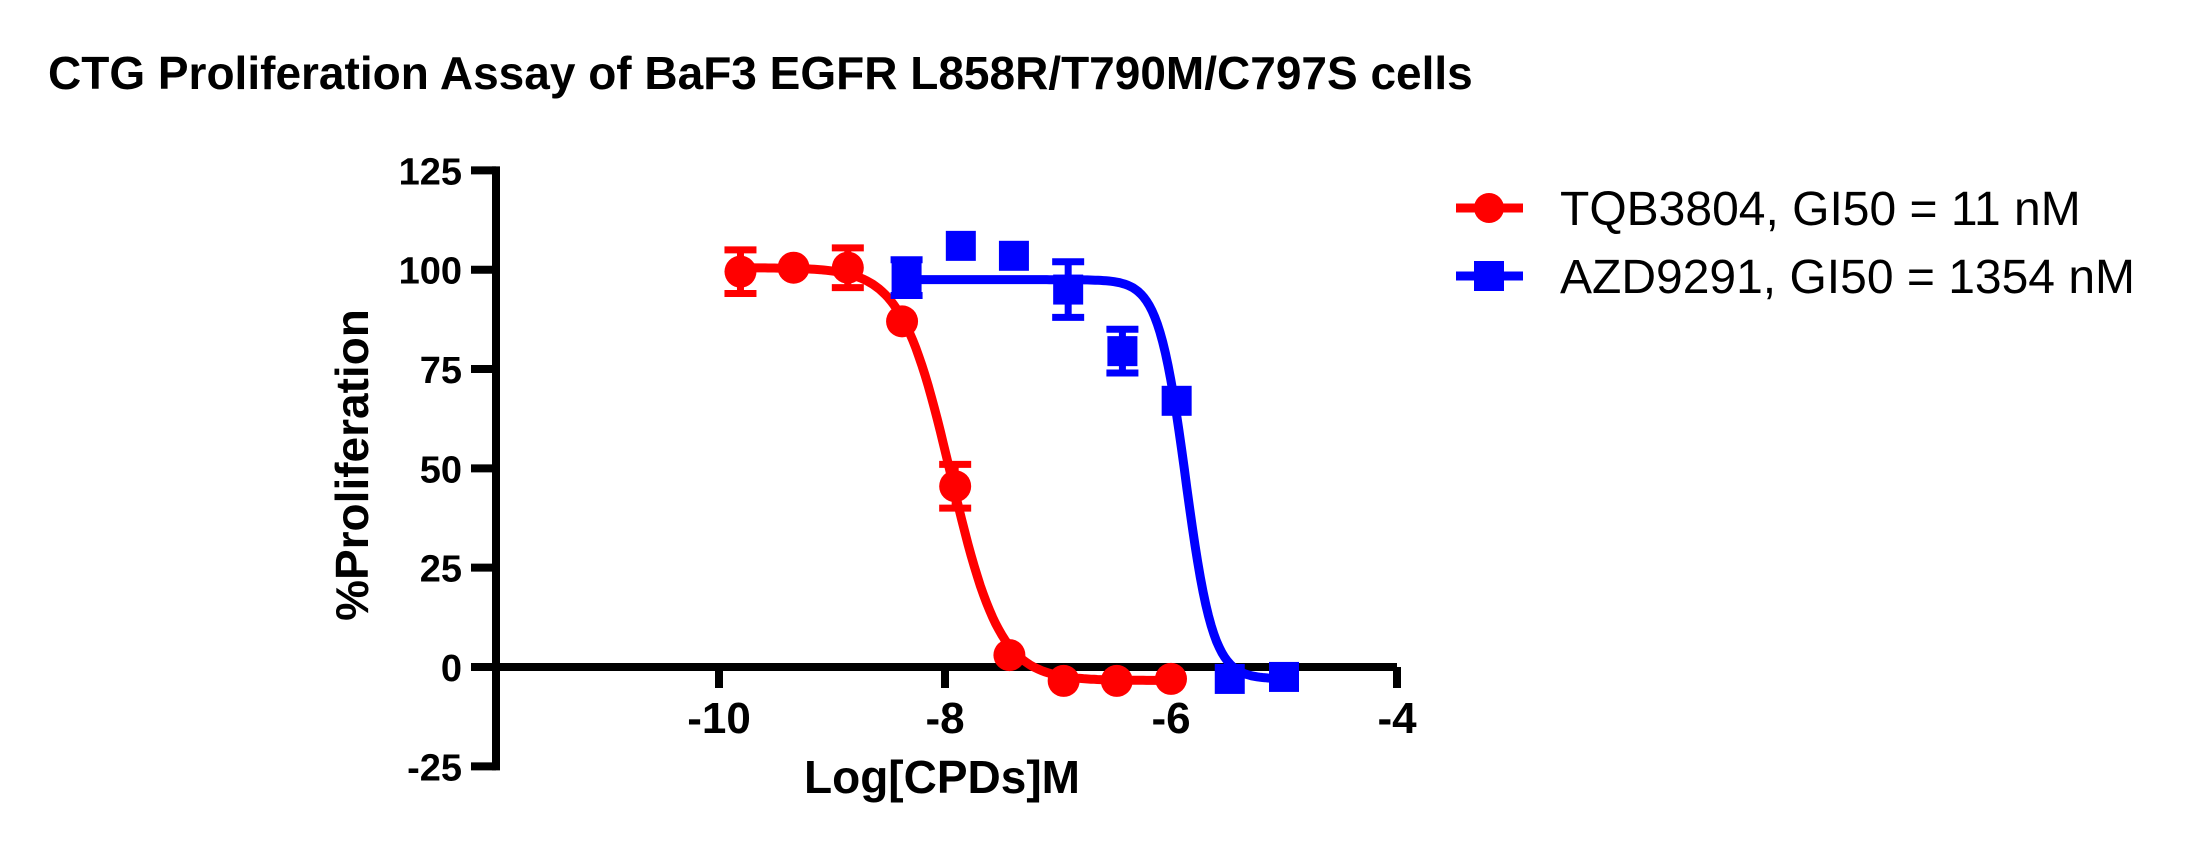 This screenshot has height=852, width=2186. I want to click on x-axis-title: Log[CPDs]M, so click(942, 777).